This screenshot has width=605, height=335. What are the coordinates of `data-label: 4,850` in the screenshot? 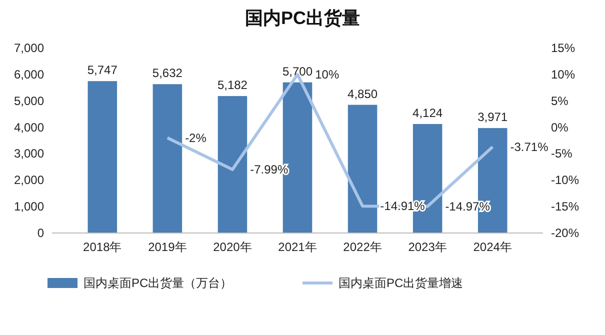 It's located at (363, 93).